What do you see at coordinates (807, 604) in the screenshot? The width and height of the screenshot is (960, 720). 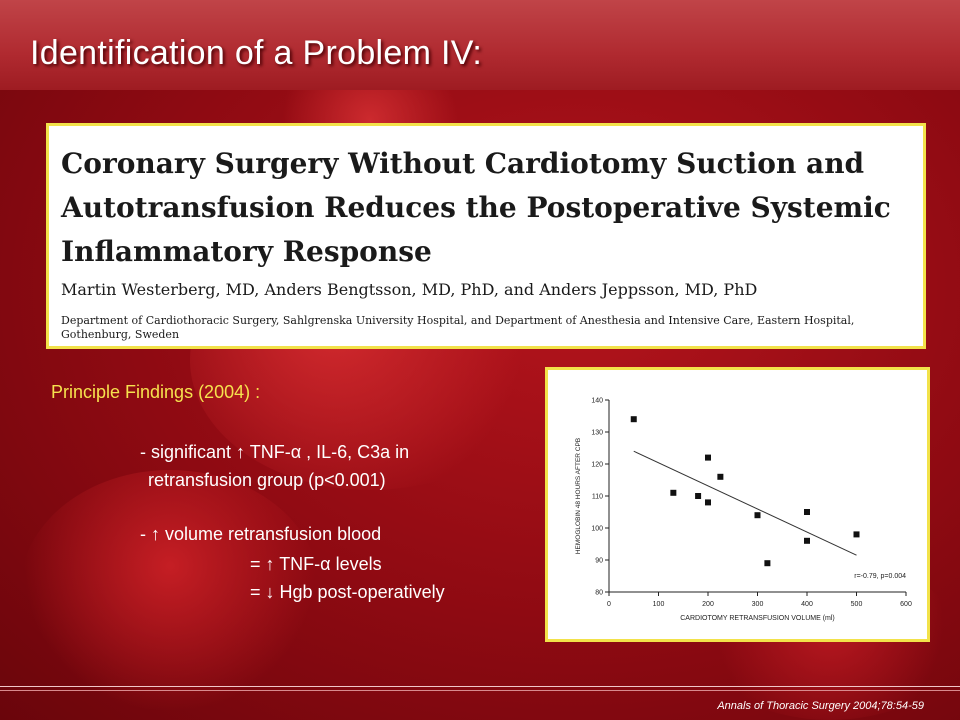 I see `x-tick-label: 400` at bounding box center [807, 604].